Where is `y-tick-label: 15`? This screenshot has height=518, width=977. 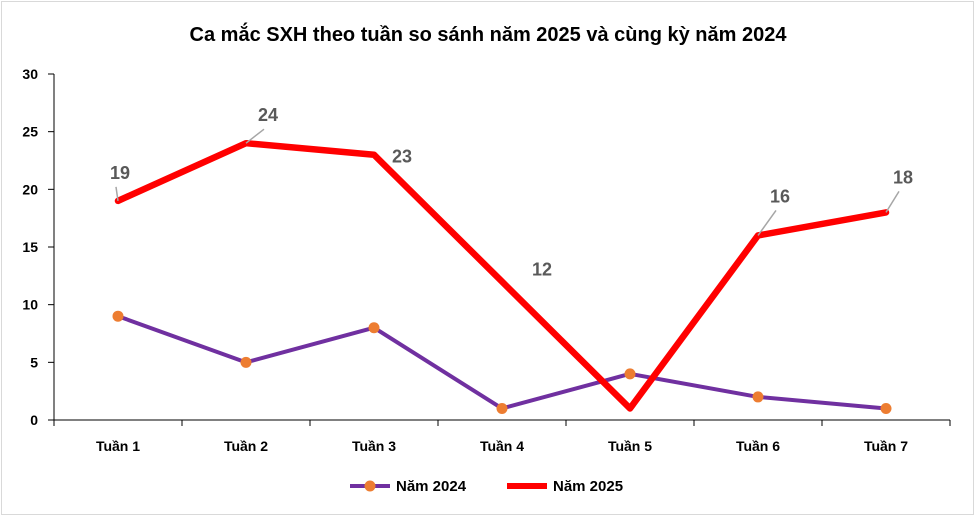
y-tick-label: 15 is located at coordinates (30, 247).